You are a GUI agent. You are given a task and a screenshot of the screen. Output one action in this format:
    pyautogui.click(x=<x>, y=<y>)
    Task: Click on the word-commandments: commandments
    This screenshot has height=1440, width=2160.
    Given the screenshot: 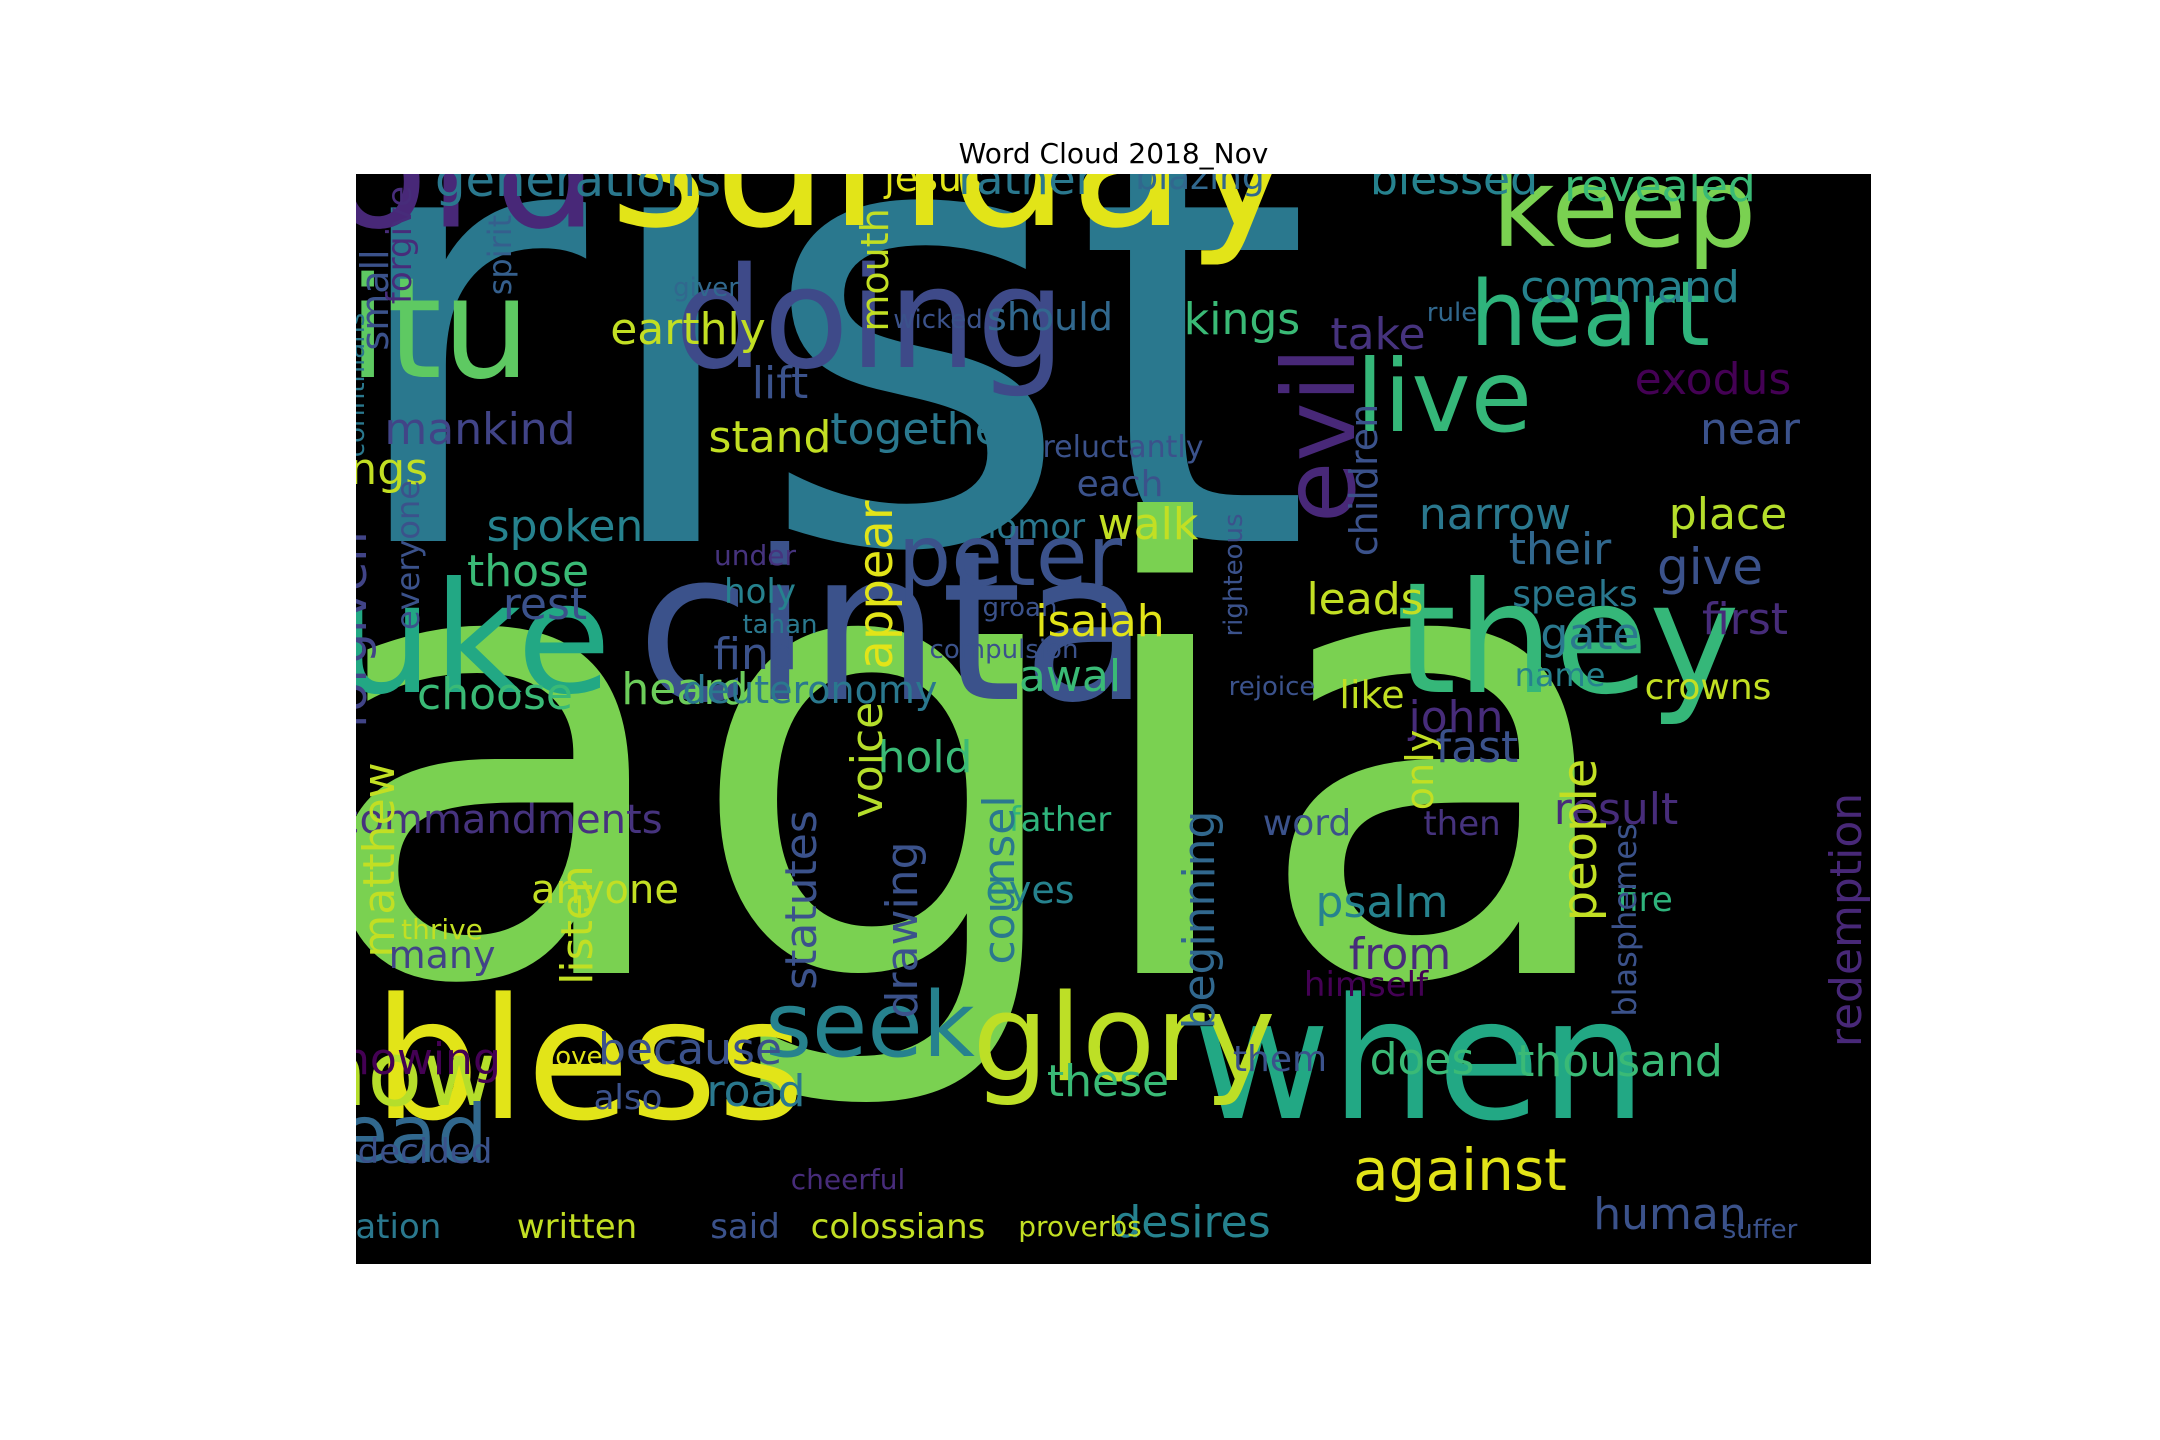 What is the action you would take?
    pyautogui.click(x=509, y=820)
    